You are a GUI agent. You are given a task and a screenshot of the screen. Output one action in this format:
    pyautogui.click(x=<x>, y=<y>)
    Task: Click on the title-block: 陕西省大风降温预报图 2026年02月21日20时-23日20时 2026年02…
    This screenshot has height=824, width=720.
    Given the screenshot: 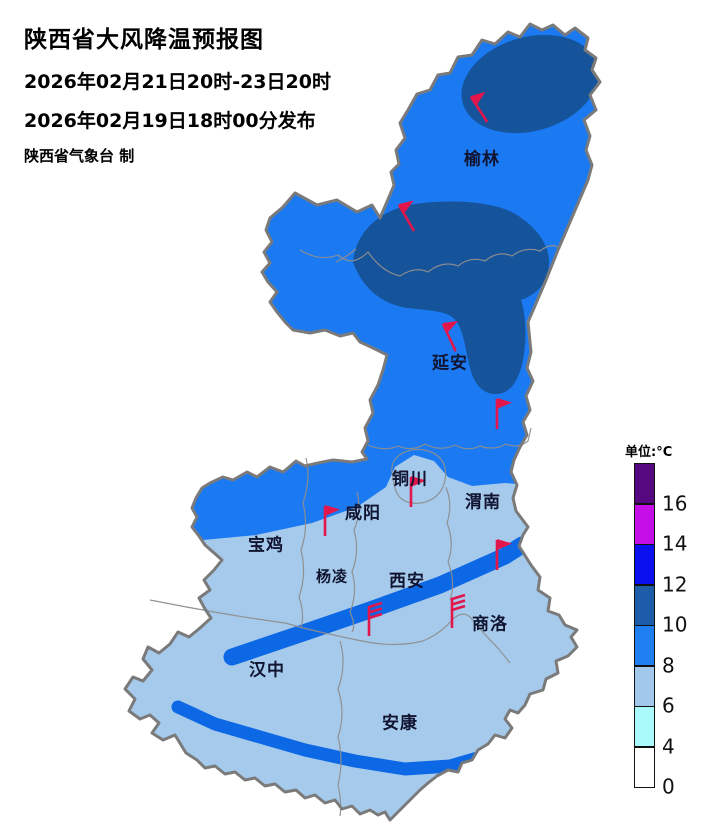 What is the action you would take?
    pyautogui.click(x=177, y=93)
    